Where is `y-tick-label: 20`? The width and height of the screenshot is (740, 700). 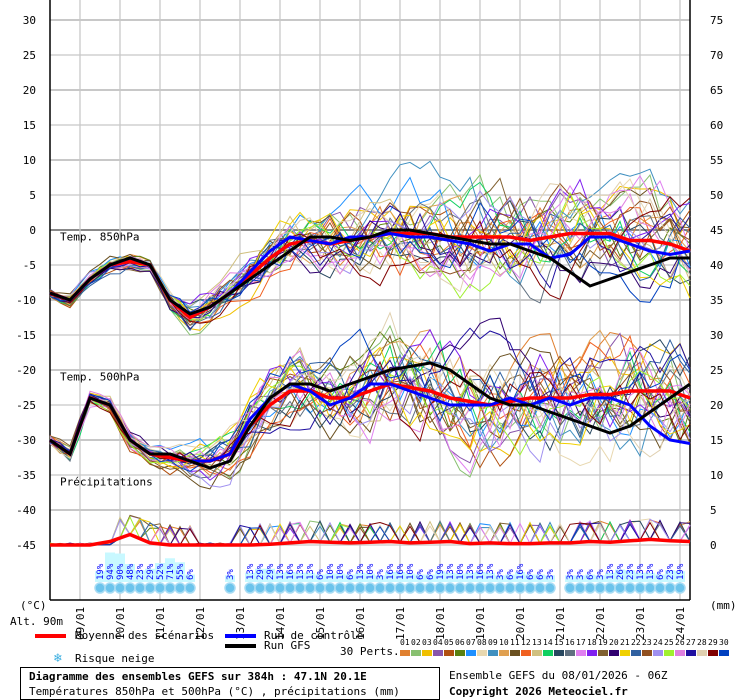
y-tick-label: 20 is located at coordinates (29, 90).